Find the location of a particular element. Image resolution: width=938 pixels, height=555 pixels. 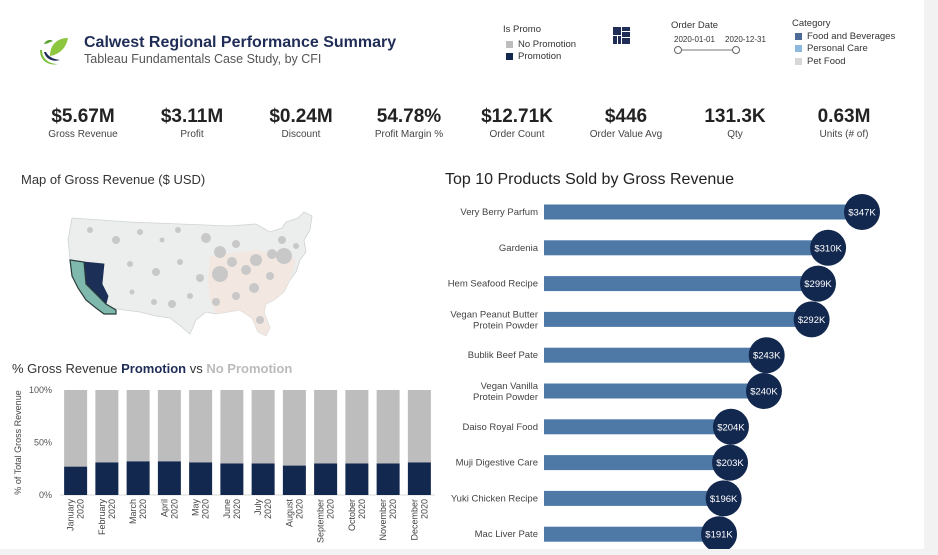

kpi-profit-margin: 54.78% Profit Margin % is located at coordinates (409, 123).